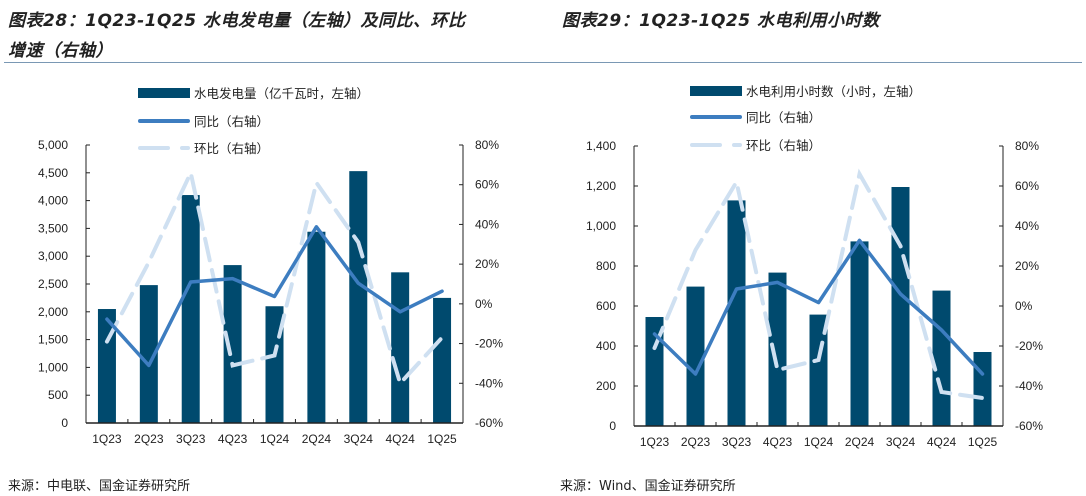  What do you see at coordinates (721, 21) in the screenshot?
I see `right-chart-title: 图表29：1Q23-1Q25 水电利用小时数` at bounding box center [721, 21].